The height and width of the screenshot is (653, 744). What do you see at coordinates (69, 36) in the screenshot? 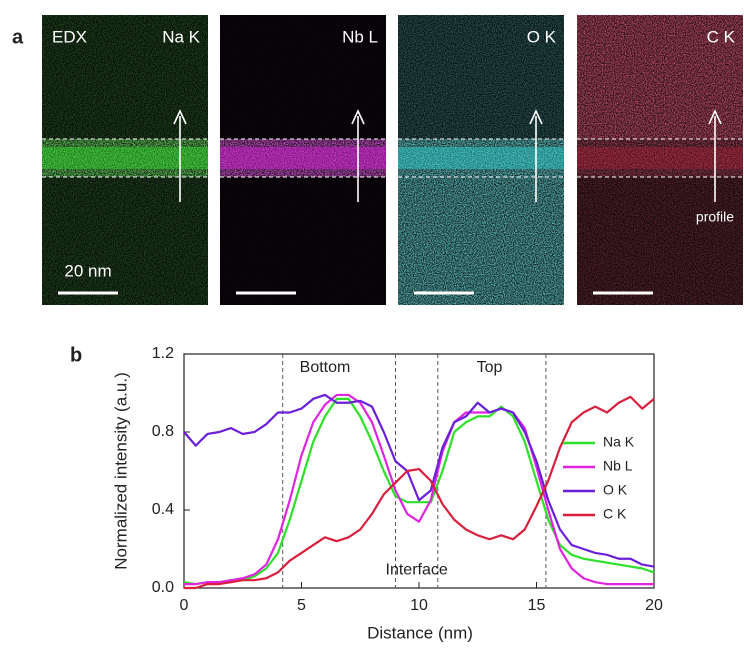
I see `edx-label: EDX` at bounding box center [69, 36].